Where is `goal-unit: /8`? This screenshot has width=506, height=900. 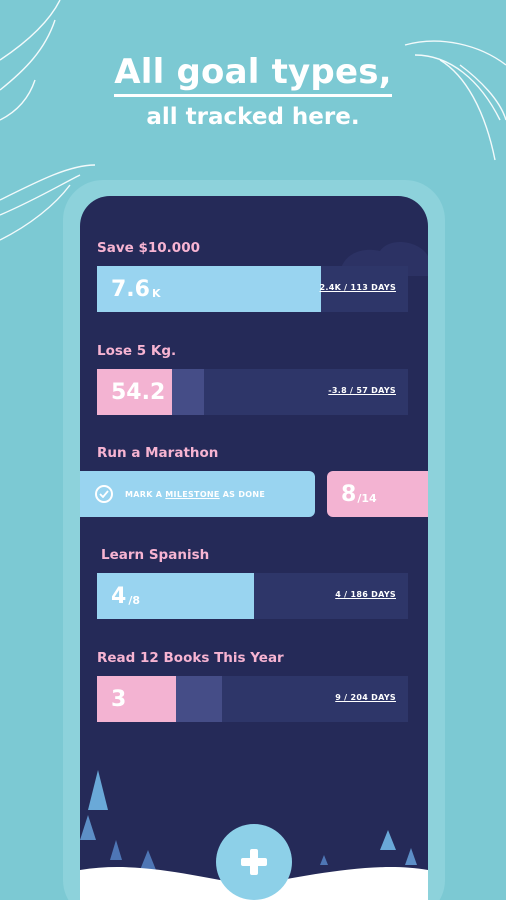
goal-unit: /8 is located at coordinates (134, 600).